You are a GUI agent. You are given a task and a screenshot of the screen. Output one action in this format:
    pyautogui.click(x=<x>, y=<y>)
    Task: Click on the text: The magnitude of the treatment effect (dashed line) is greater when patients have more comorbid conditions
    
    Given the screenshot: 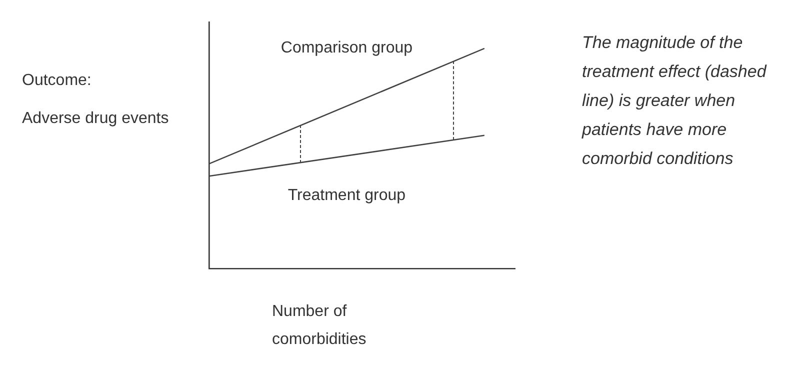 What is the action you would take?
    pyautogui.click(x=675, y=101)
    